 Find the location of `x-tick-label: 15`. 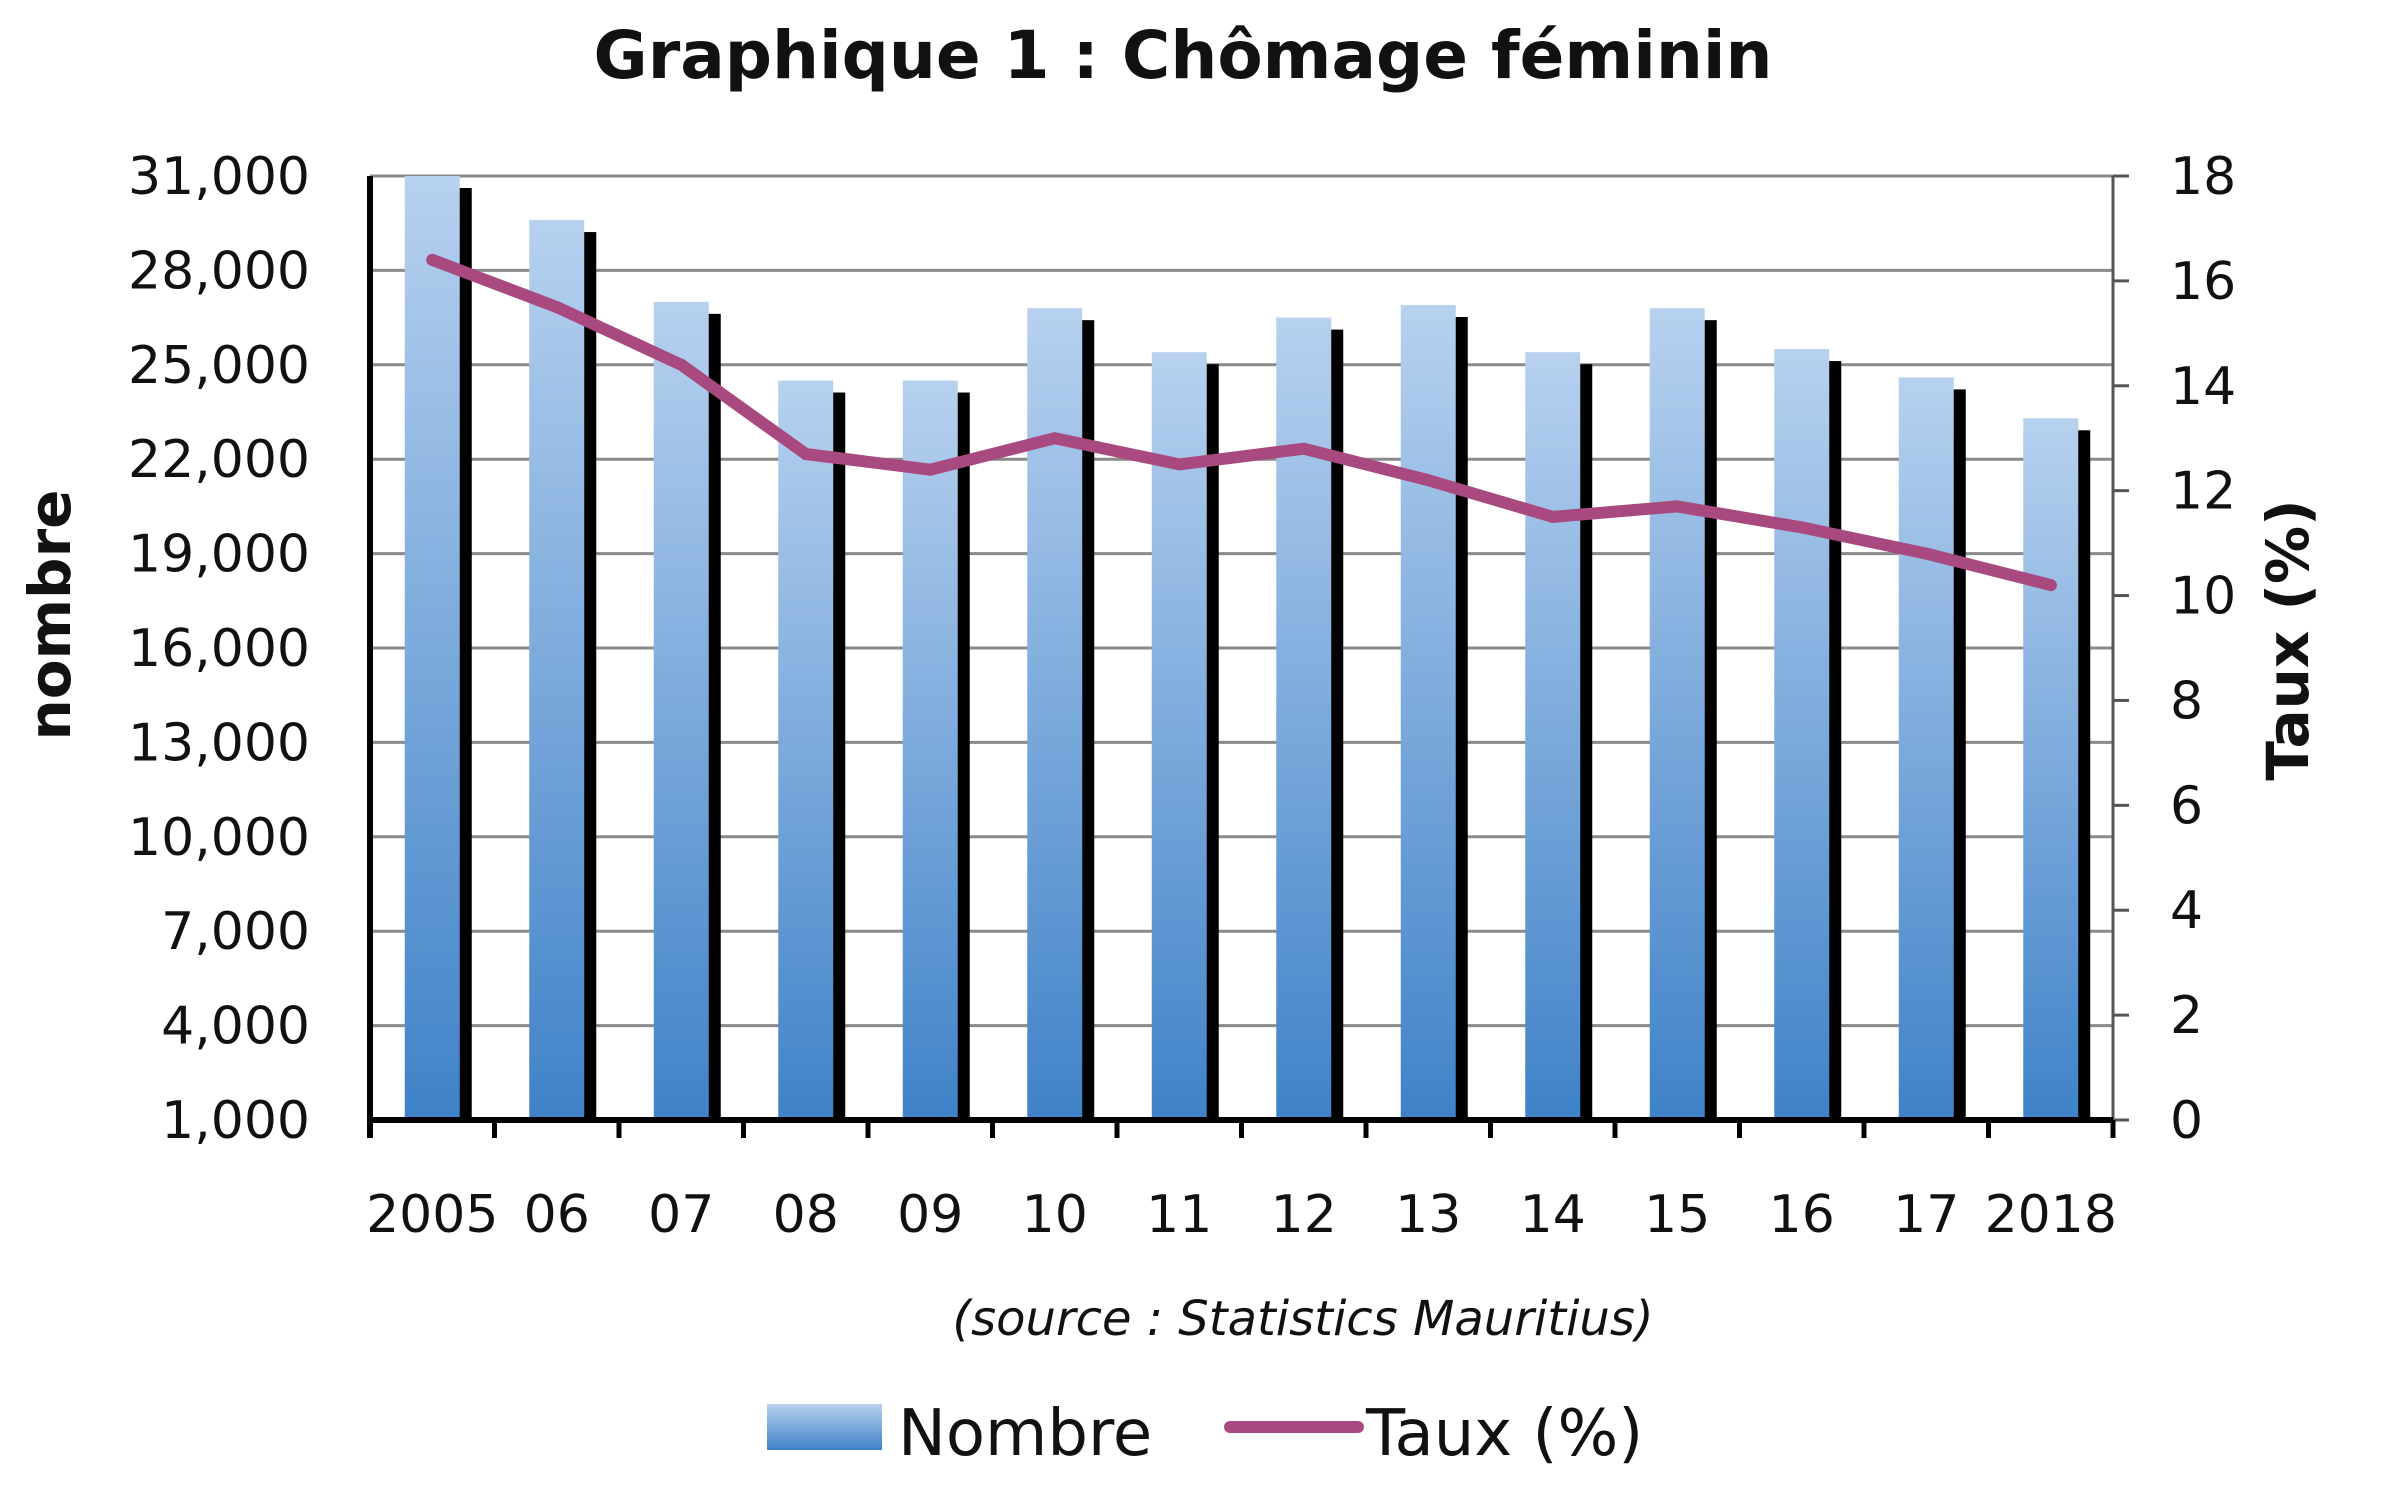

x-tick-label: 15 is located at coordinates (1677, 1215).